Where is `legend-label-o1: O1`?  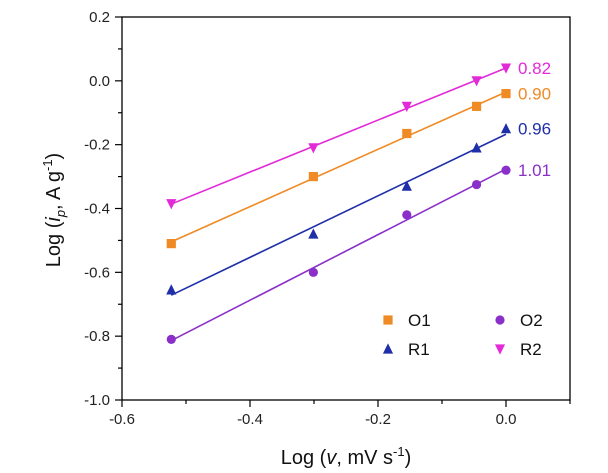 legend-label-o1: O1 is located at coordinates (419, 320).